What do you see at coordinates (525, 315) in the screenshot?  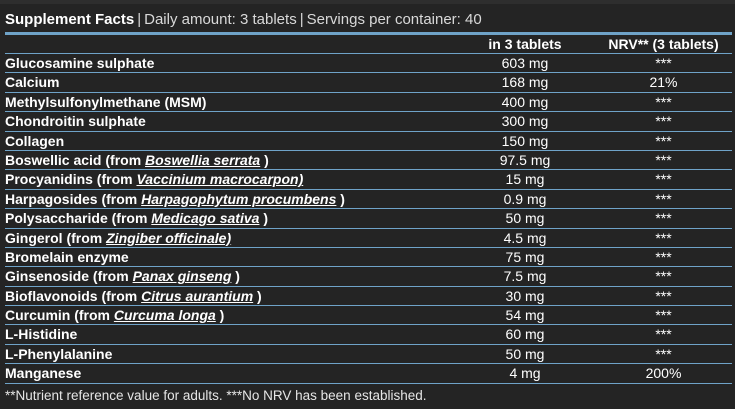 I see `amount-cell: 54 mg` at bounding box center [525, 315].